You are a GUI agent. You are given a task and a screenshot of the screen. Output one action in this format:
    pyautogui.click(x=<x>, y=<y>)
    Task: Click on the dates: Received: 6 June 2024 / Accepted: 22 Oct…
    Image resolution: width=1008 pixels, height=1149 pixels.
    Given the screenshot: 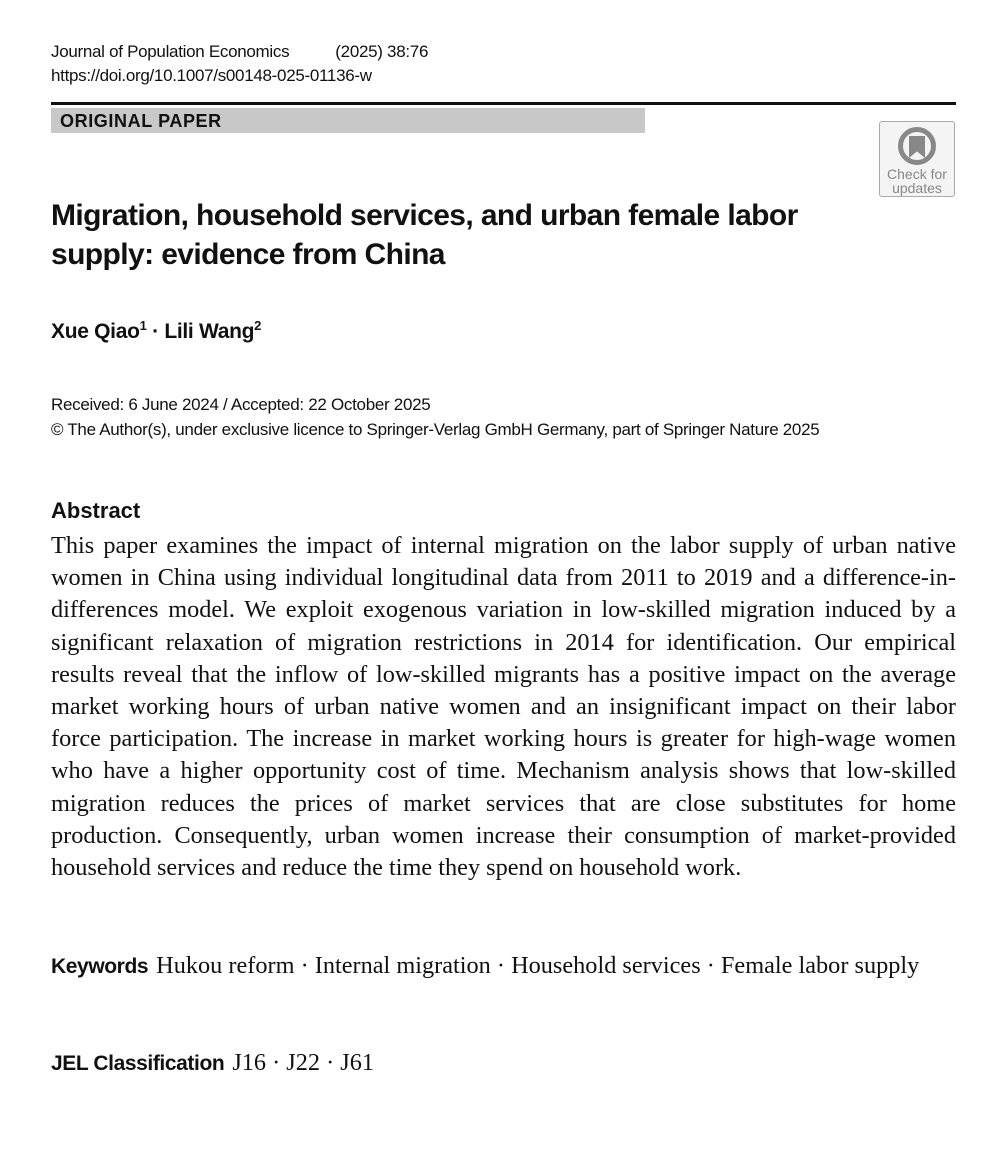 What is the action you would take?
    pyautogui.click(x=241, y=404)
    